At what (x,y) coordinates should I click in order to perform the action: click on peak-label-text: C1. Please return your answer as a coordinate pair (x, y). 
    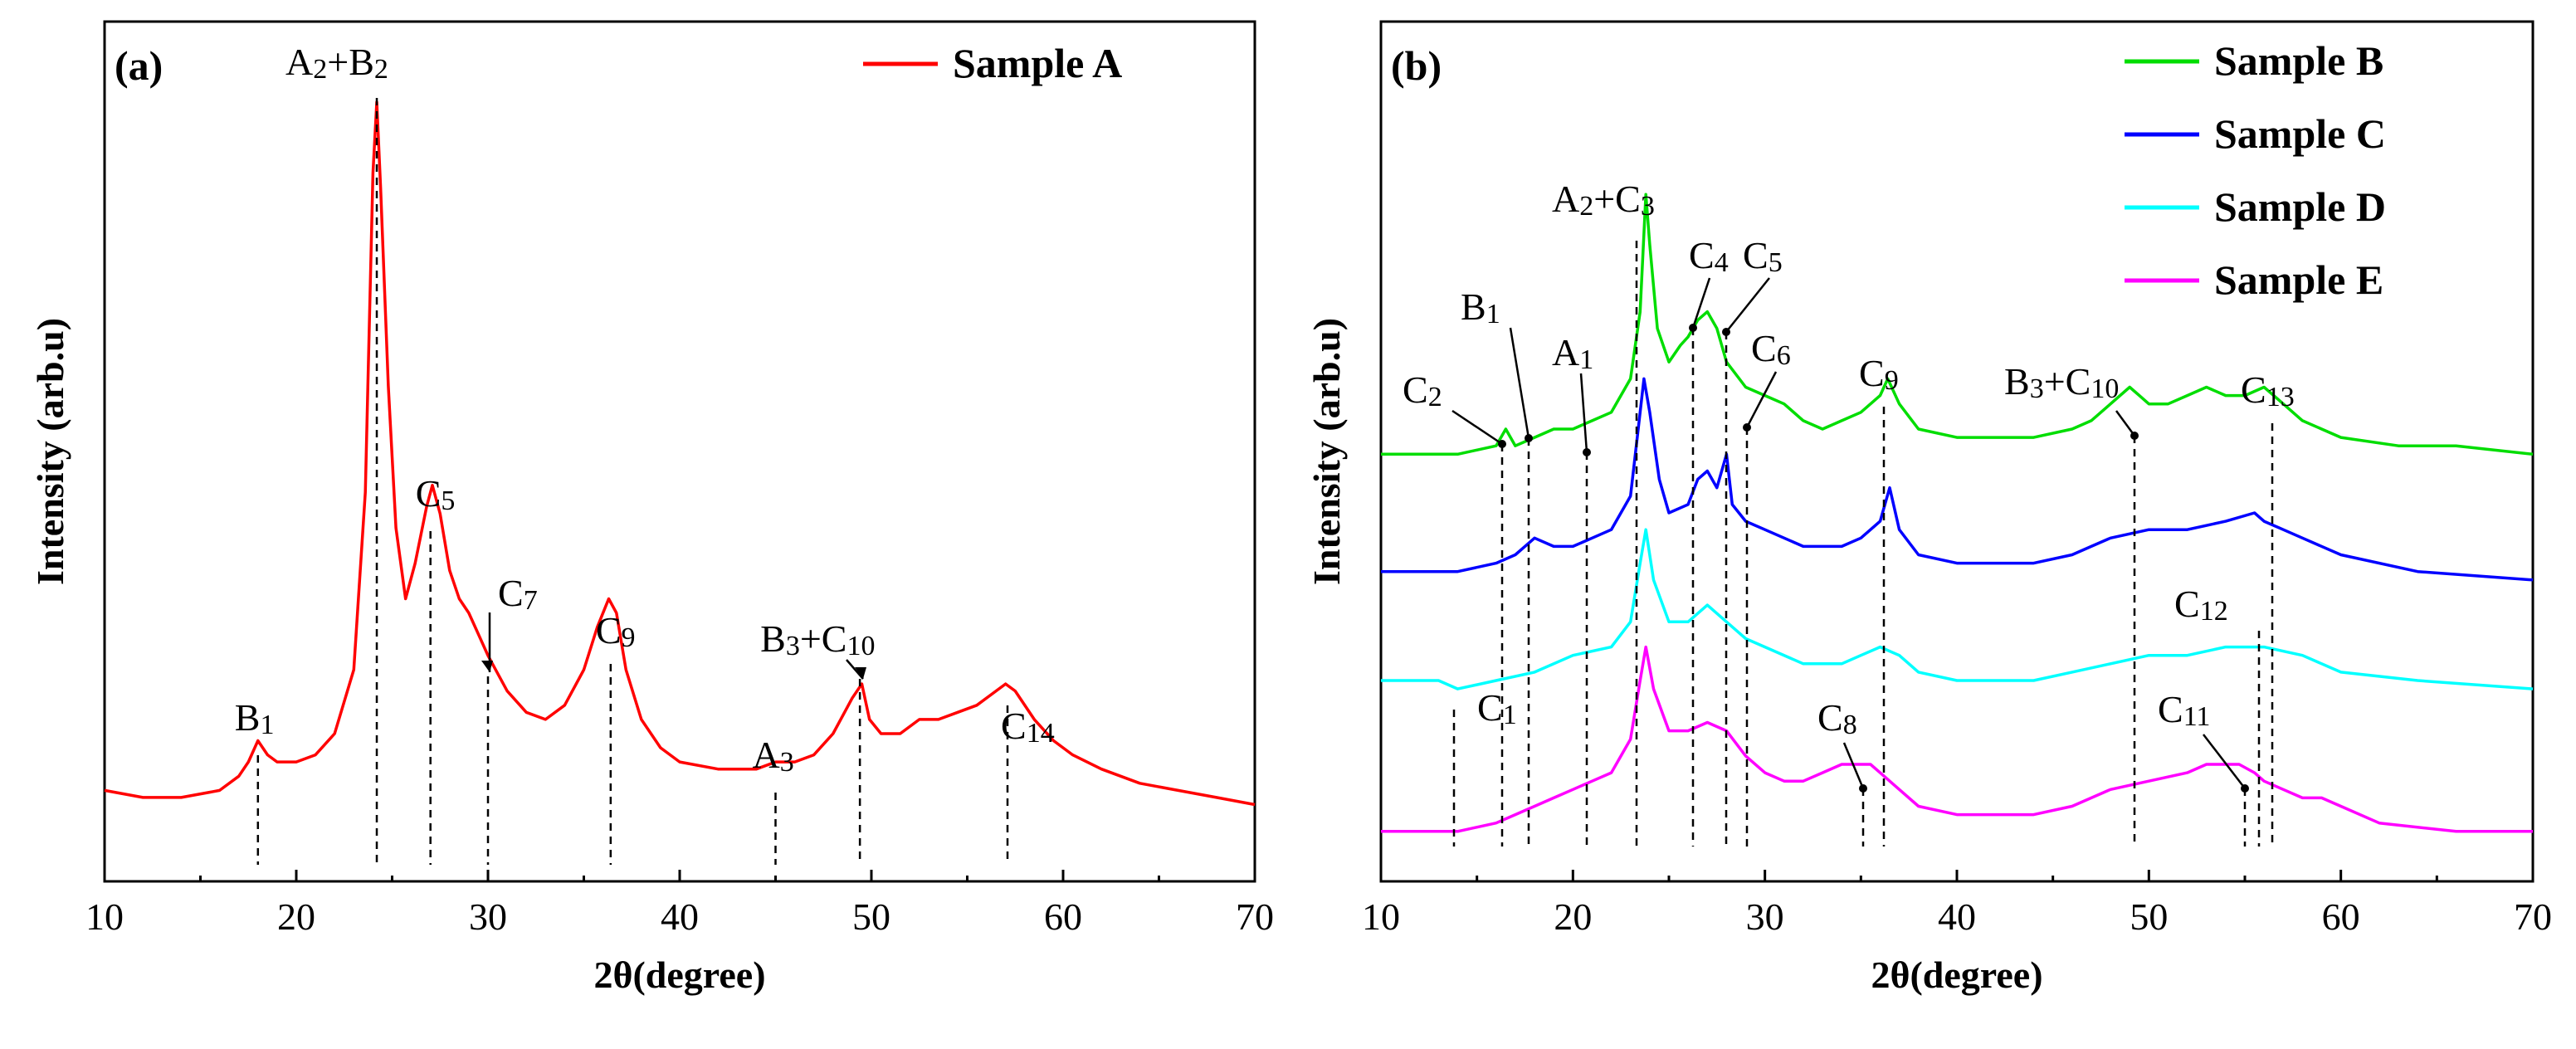
    Looking at the image, I should click on (1497, 708).